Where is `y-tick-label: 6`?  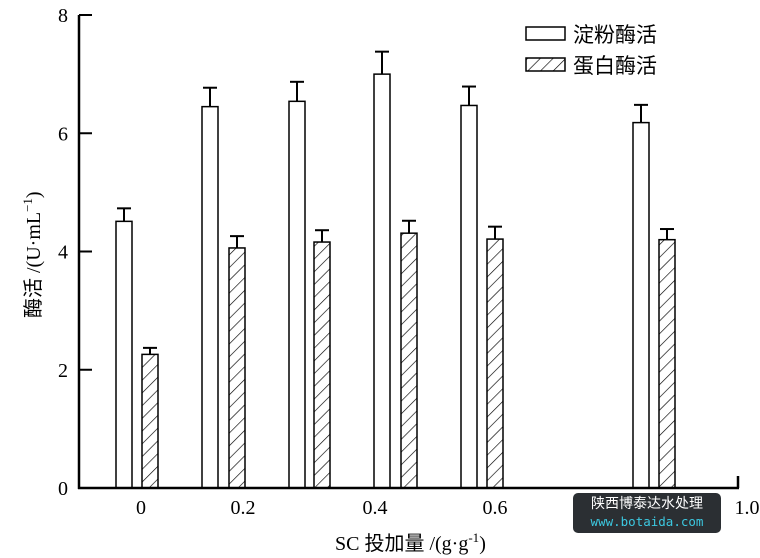 y-tick-label: 6 is located at coordinates (63, 134).